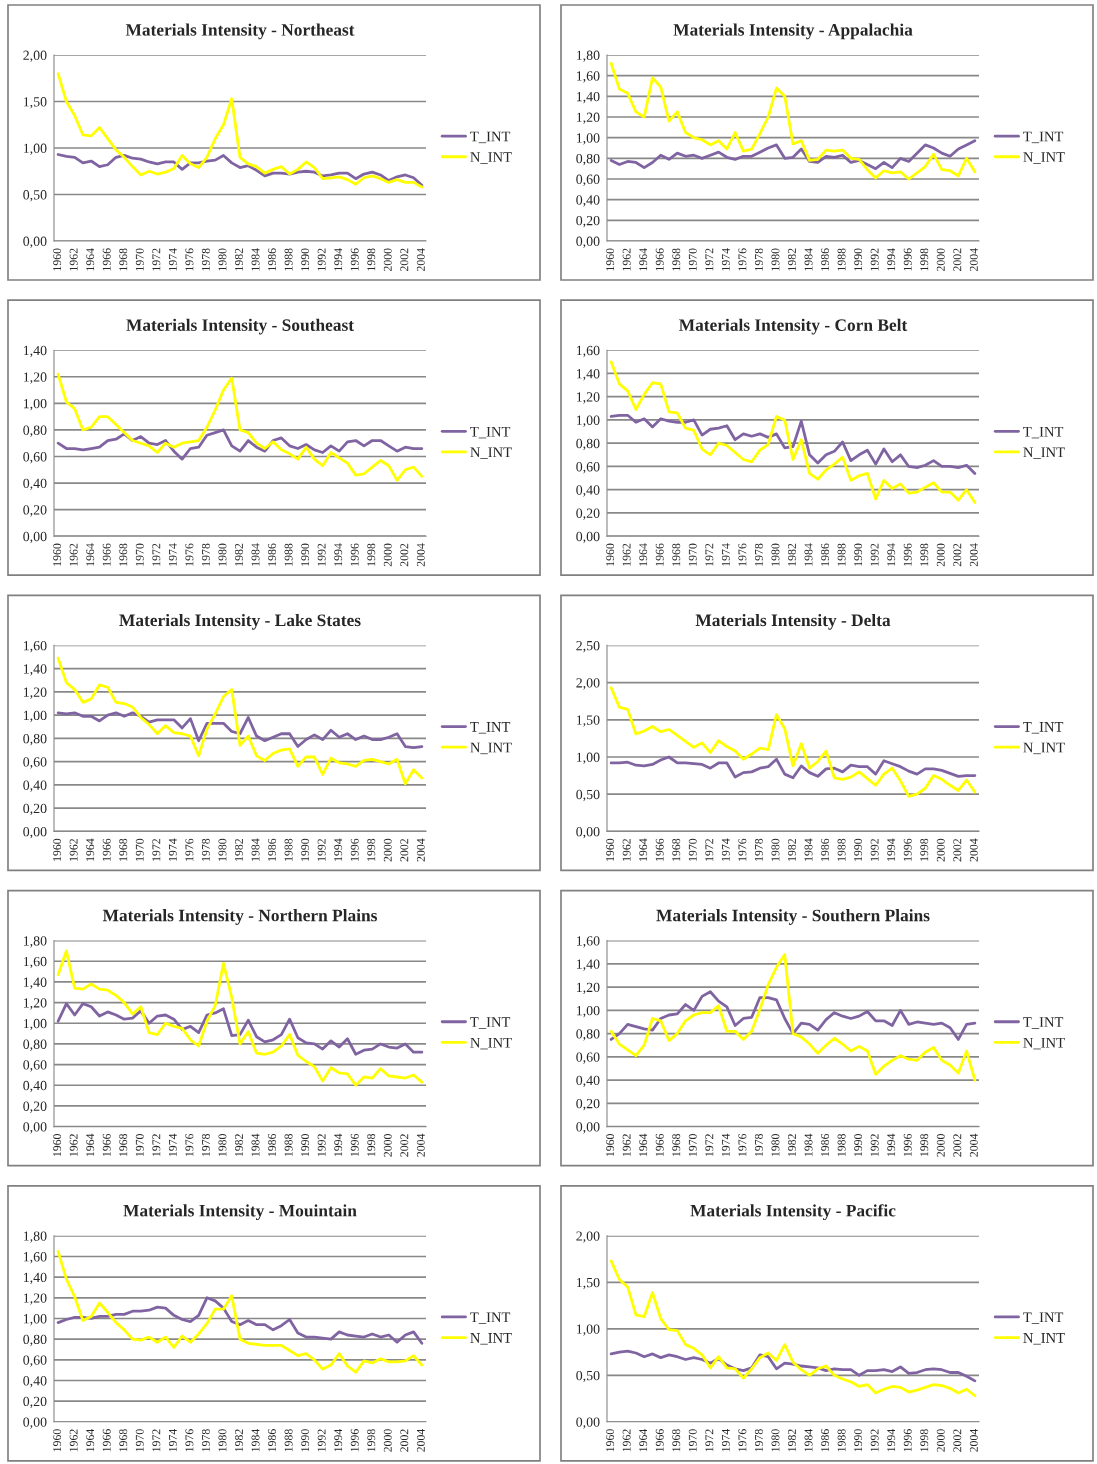 This screenshot has height=1464, width=1097. Describe the element at coordinates (35, 1237) in the screenshot. I see `y-tick-label: 1,80` at that location.